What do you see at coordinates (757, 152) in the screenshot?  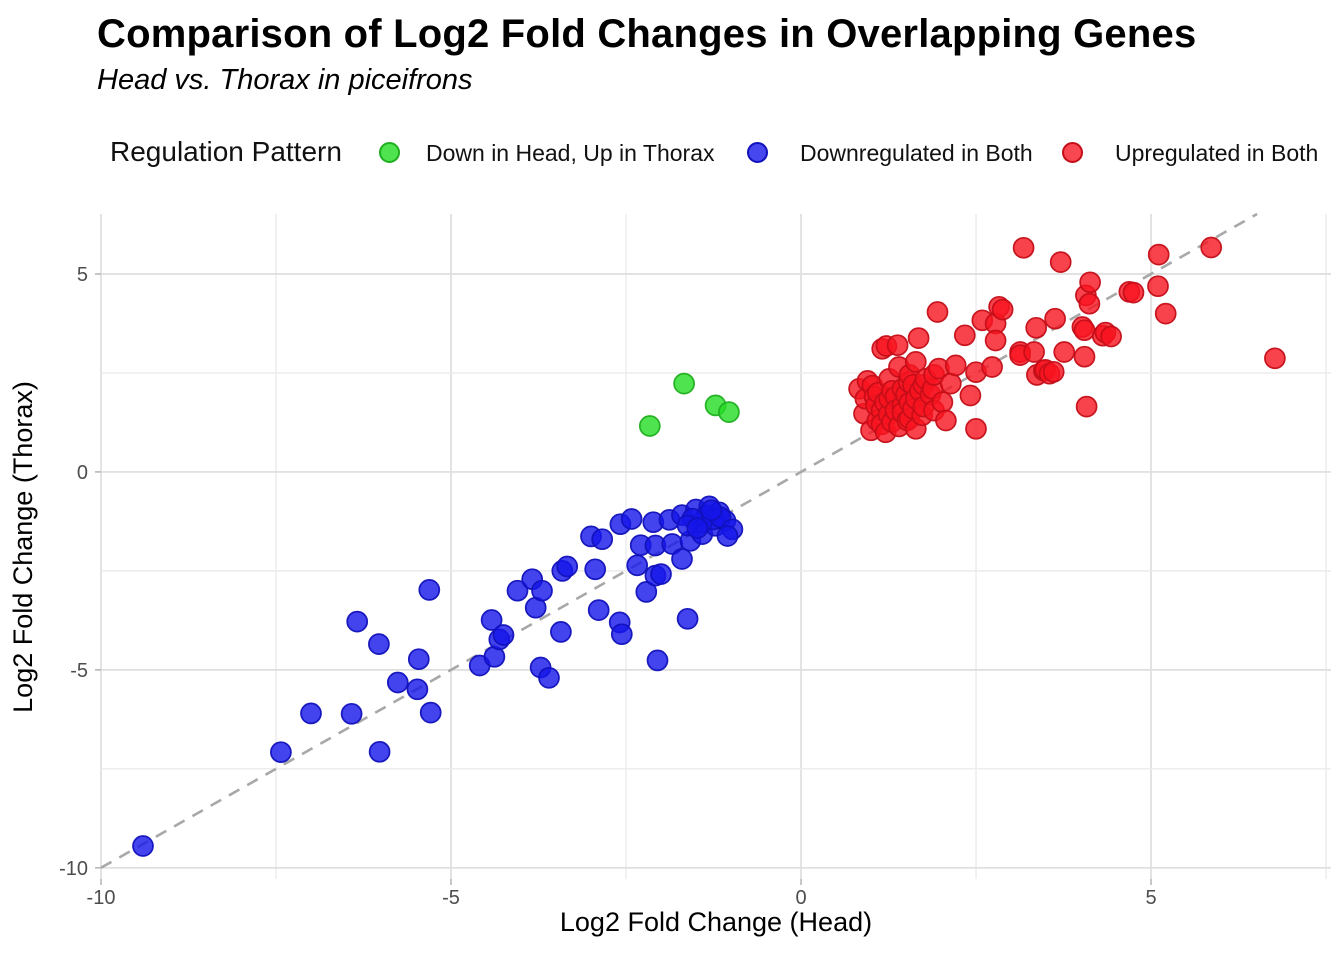 I see `legend-dot-blue-icon` at bounding box center [757, 152].